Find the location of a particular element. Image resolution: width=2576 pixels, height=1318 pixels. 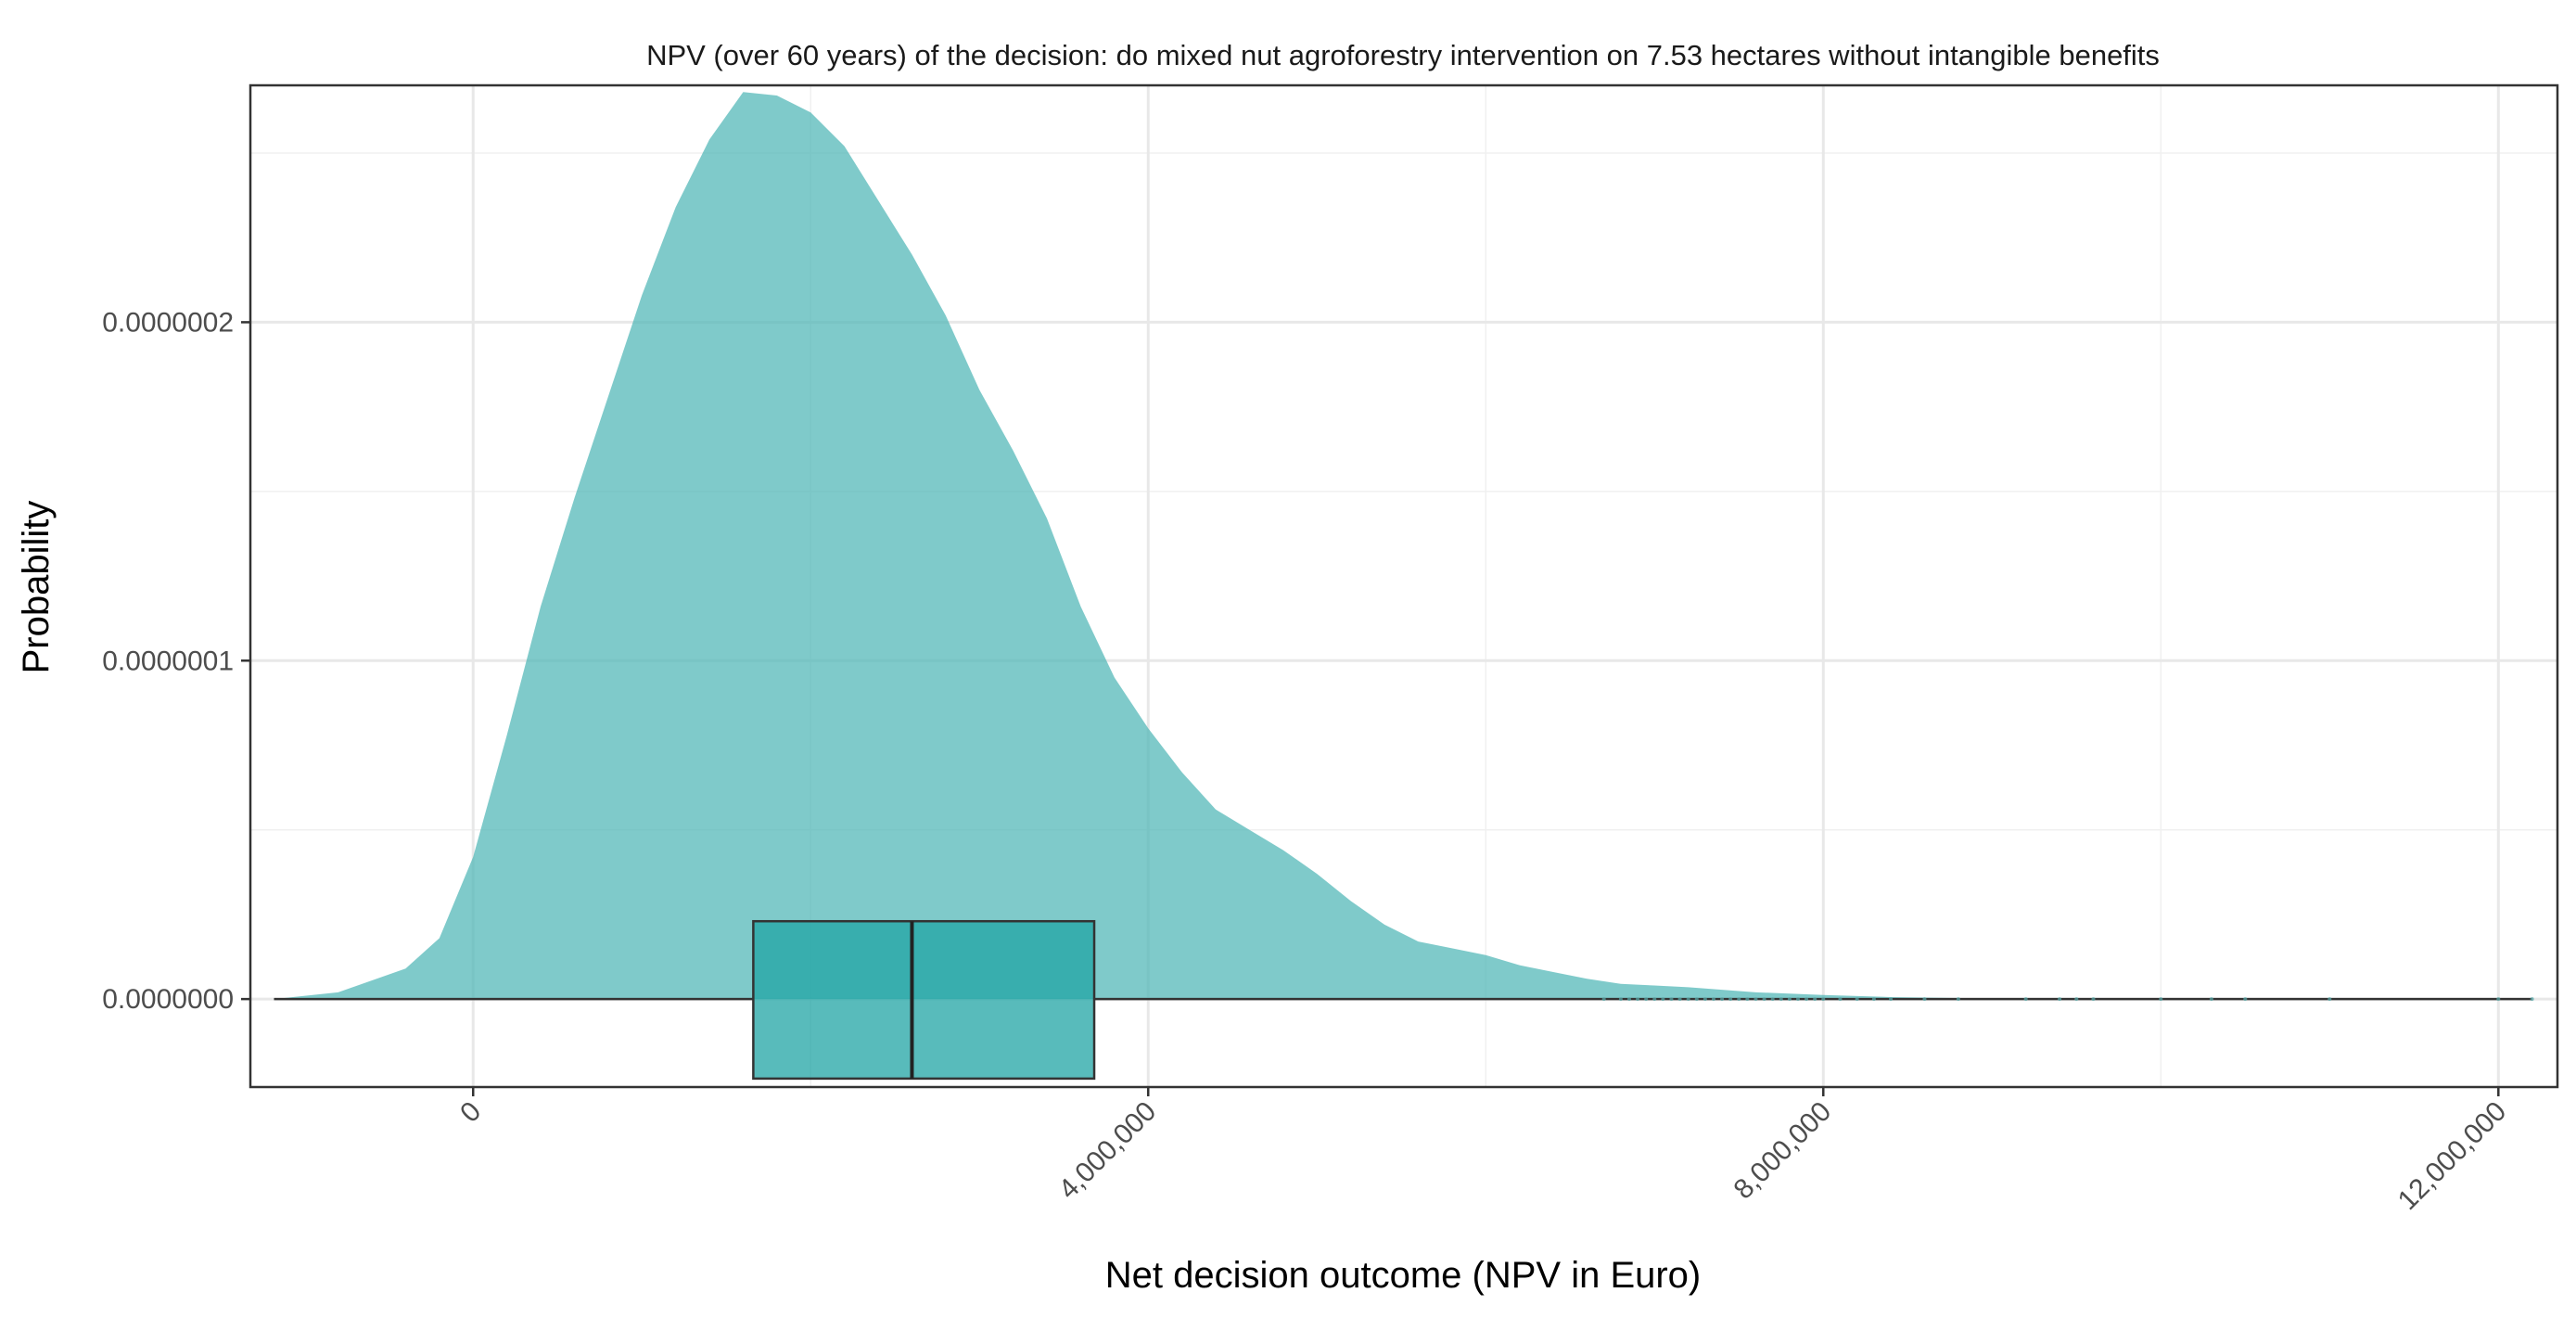

y-tick-label: 0.0000001 is located at coordinates (168, 661).